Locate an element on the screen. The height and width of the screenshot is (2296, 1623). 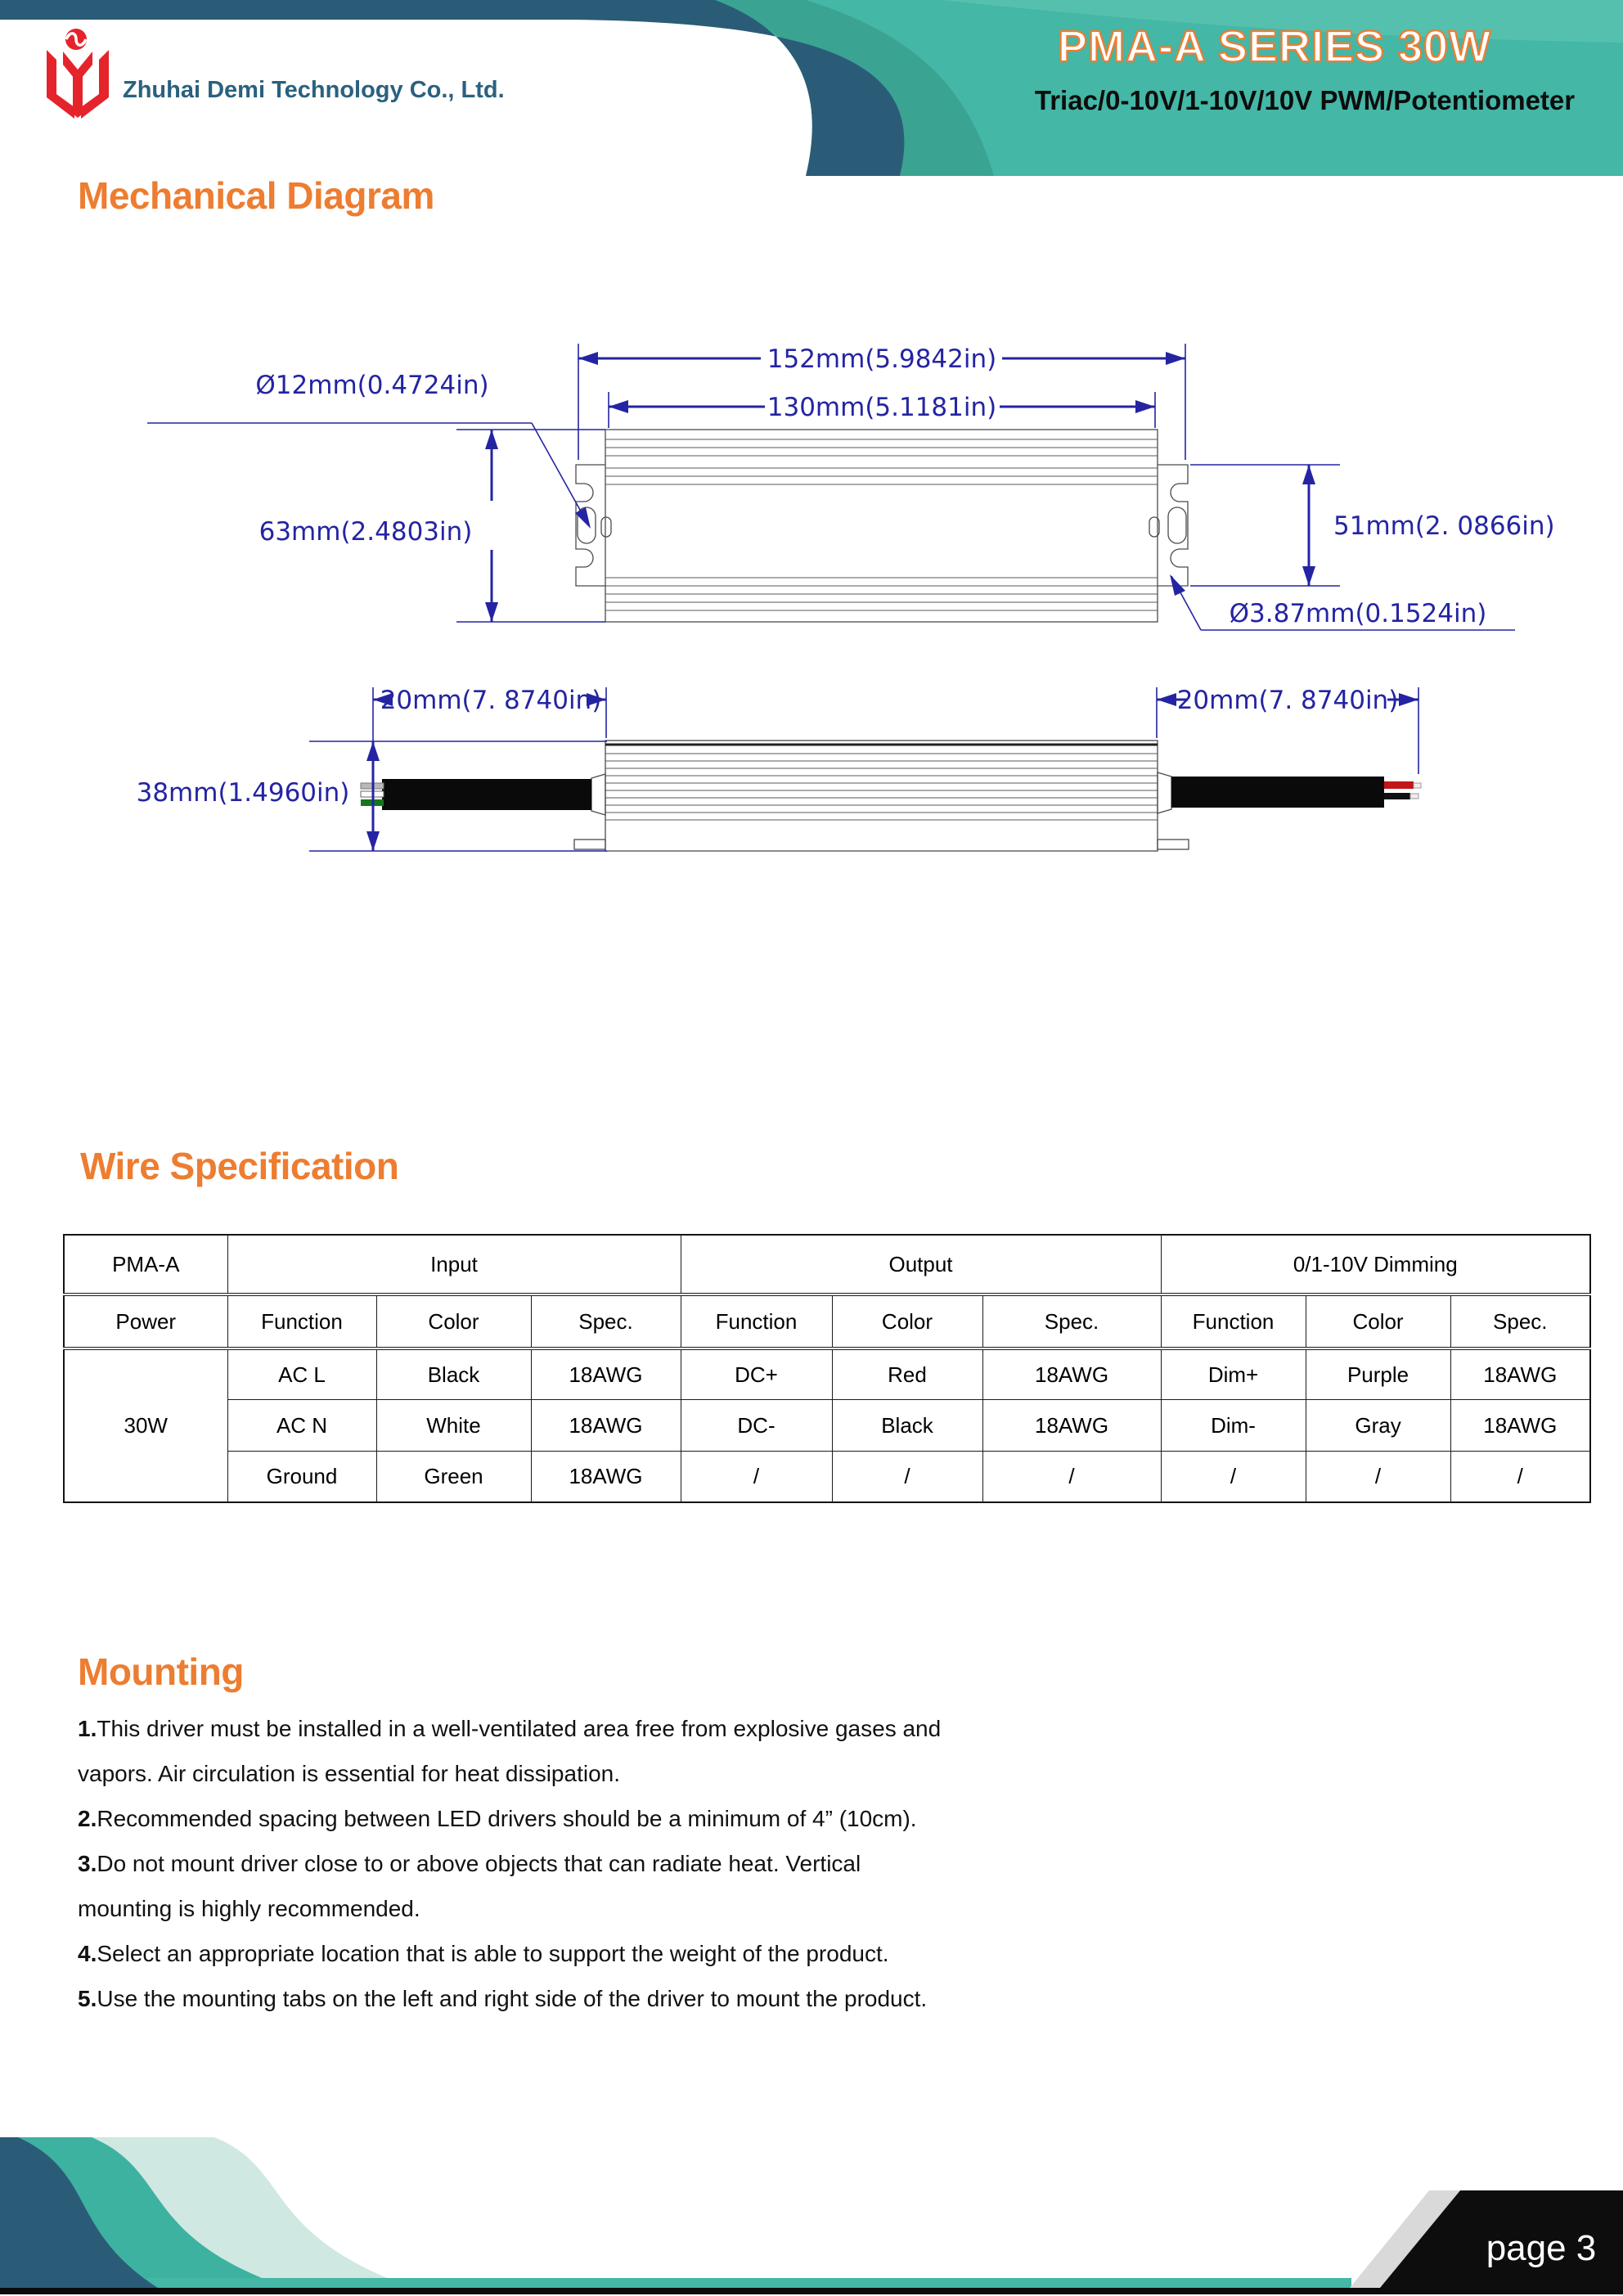
header-wave-banner is located at coordinates (811, 88).